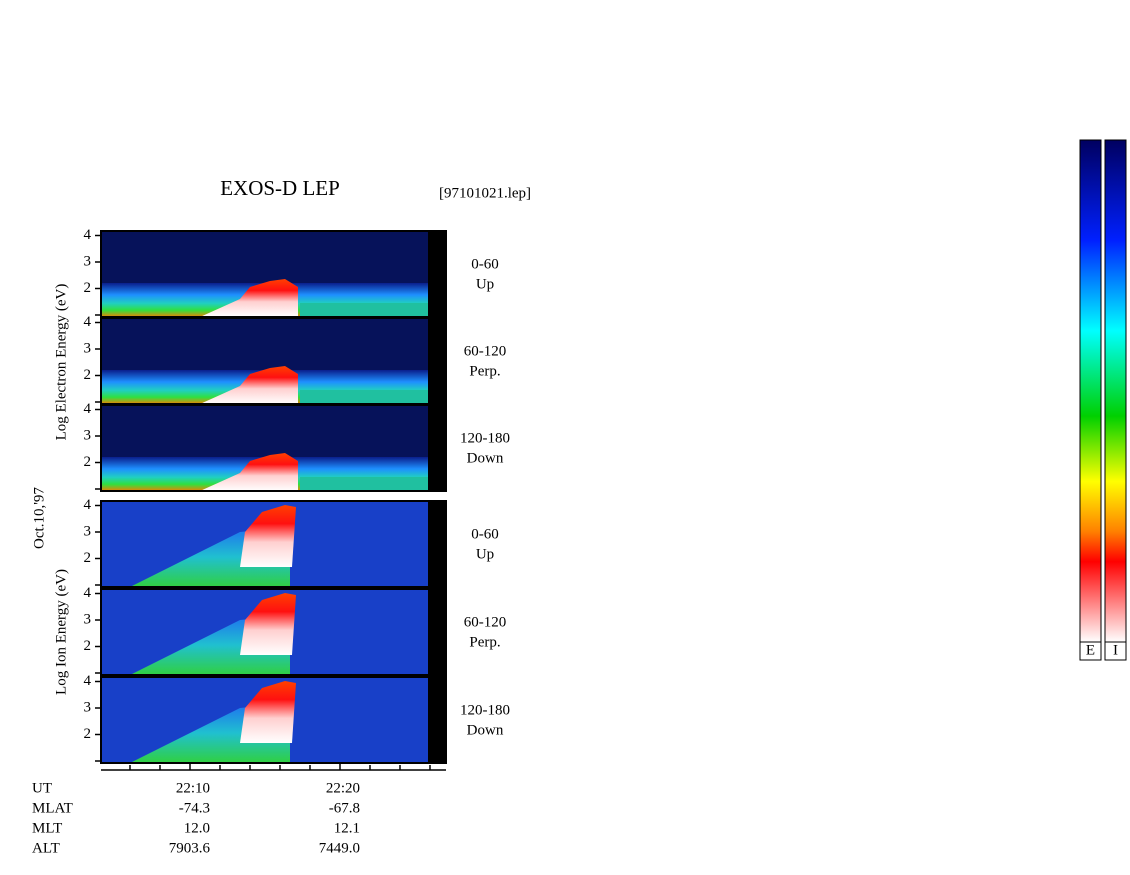 The height and width of the screenshot is (875, 1130). I want to click on ephemeris-value: 7903.6, so click(190, 848).